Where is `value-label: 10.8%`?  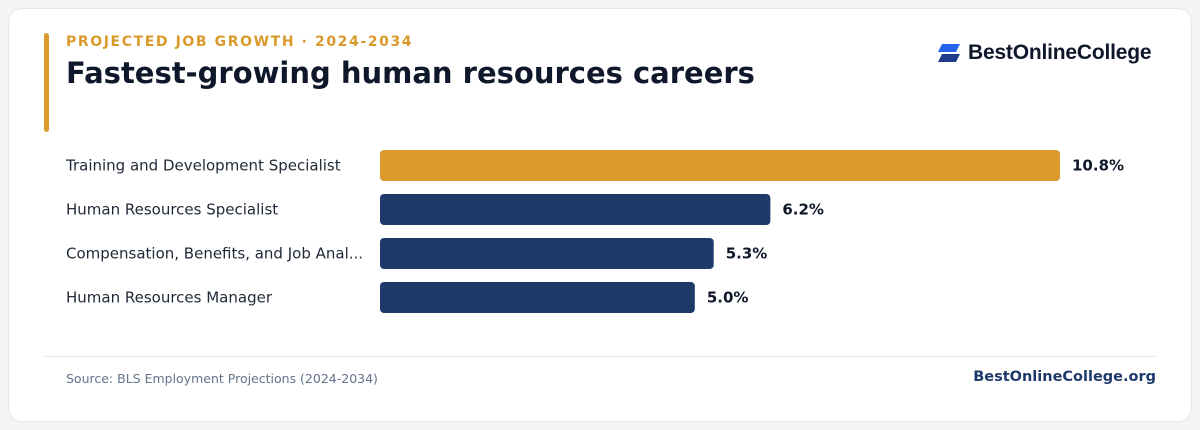 value-label: 10.8% is located at coordinates (1098, 166).